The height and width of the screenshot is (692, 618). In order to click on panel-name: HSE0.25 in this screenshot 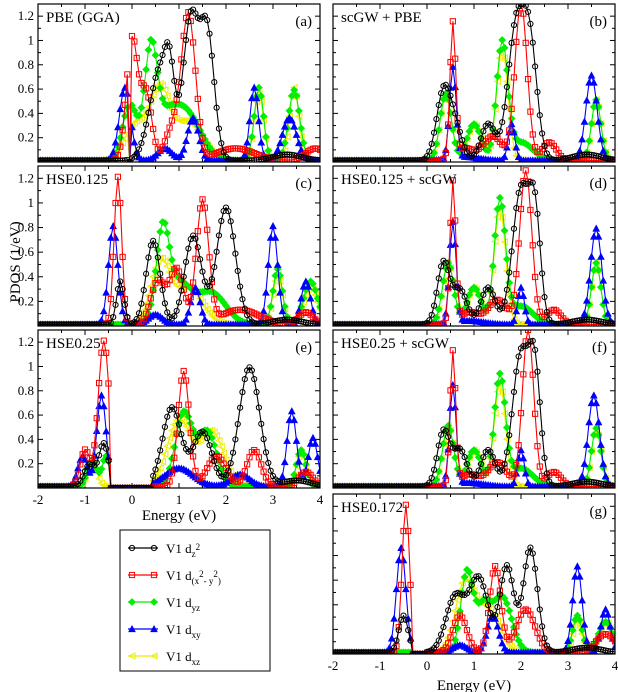, I will do `click(73, 344)`.